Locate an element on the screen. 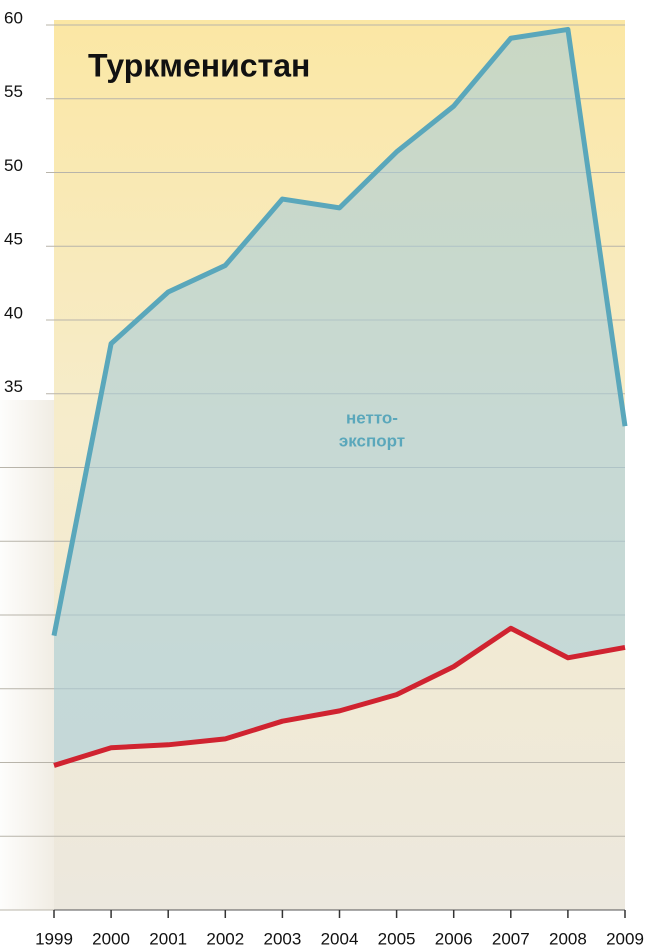  x-tick-label: 2004 is located at coordinates (340, 938).